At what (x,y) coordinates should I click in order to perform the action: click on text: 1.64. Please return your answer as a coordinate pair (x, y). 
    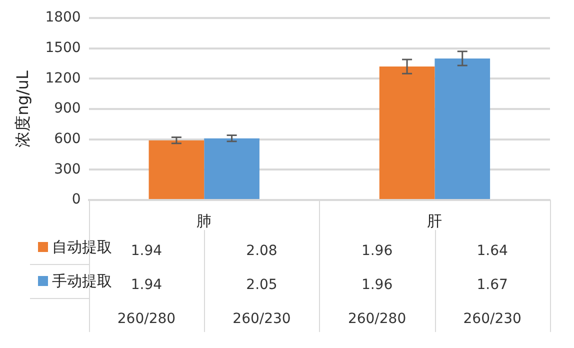
    Looking at the image, I should click on (492, 251).